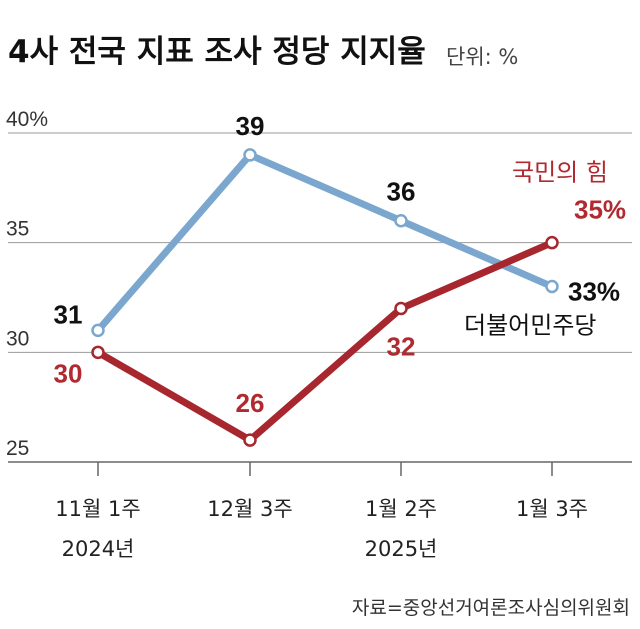  I want to click on y-tick-label: 35, so click(17, 229).